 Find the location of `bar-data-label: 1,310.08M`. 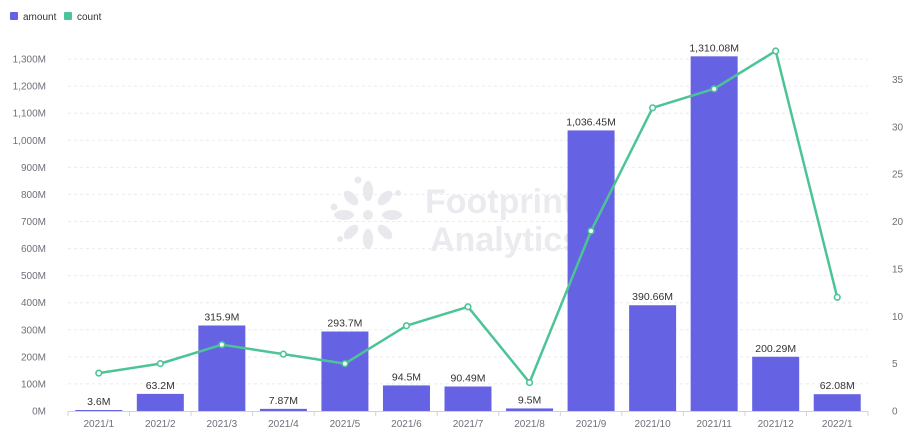

bar-data-label: 1,310.08M is located at coordinates (714, 48).